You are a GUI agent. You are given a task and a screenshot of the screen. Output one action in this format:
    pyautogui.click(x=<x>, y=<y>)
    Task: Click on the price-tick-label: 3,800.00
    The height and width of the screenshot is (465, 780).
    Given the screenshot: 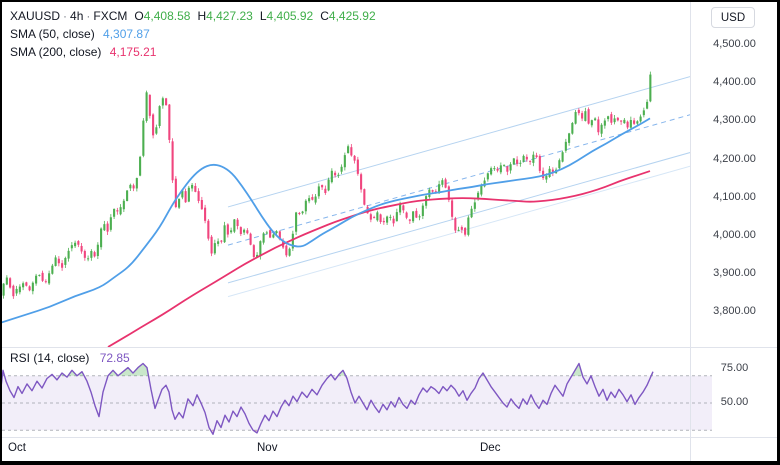 What is the action you would take?
    pyautogui.click(x=734, y=311)
    